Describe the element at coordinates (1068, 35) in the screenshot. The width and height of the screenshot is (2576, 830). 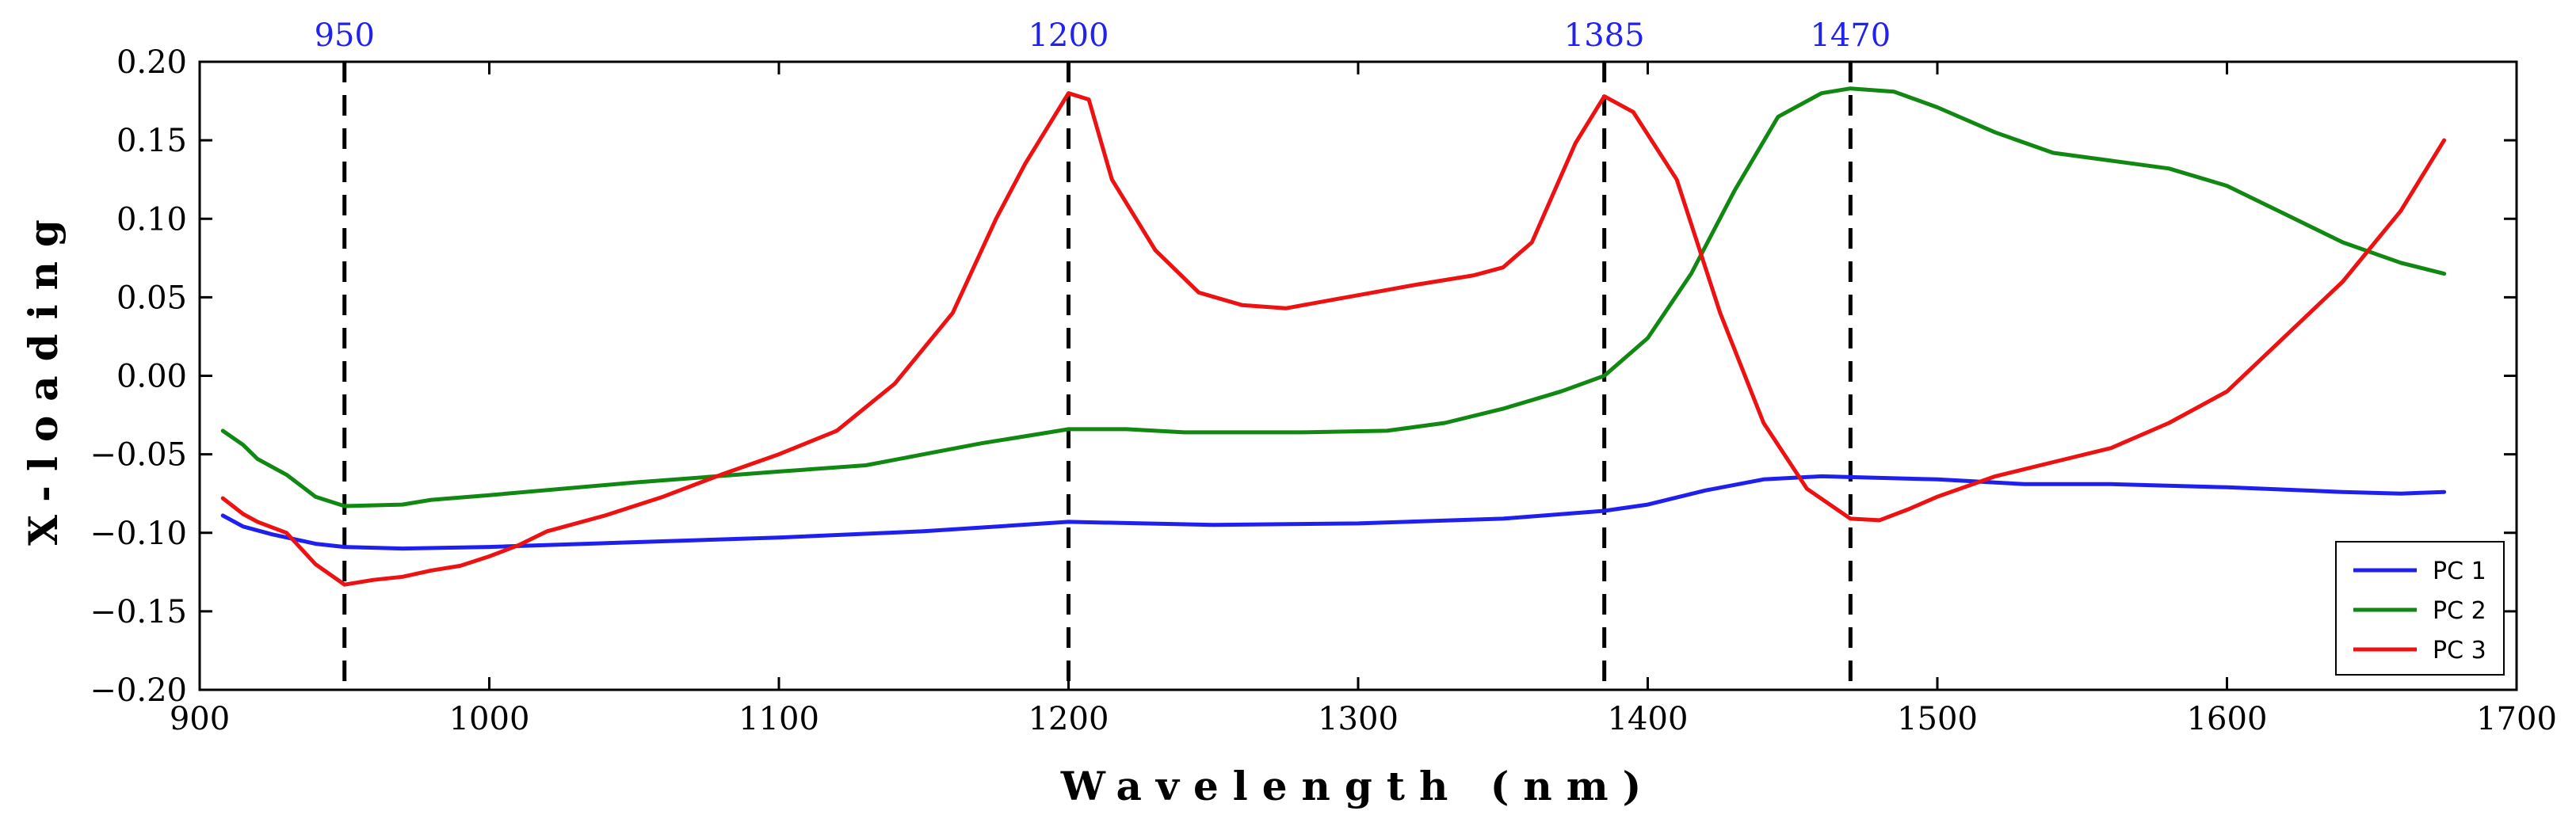
I see `reference-line-label-1200: 1200` at that location.